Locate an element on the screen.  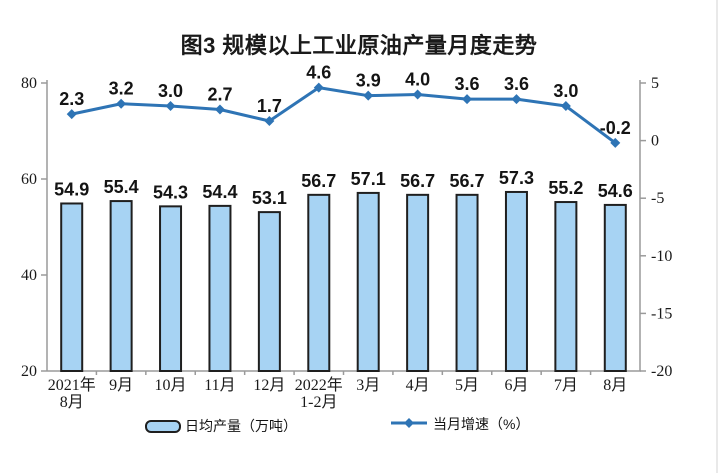
legend-bar-label: 日均产量（万吨） is located at coordinates (241, 426).